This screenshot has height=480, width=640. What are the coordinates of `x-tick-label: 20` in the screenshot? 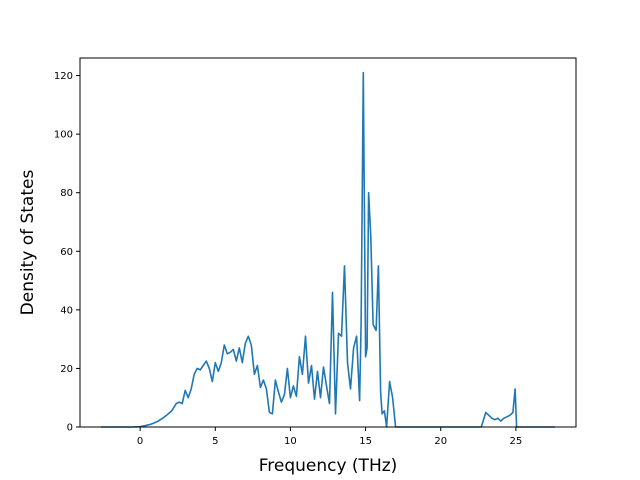 It's located at (440, 441).